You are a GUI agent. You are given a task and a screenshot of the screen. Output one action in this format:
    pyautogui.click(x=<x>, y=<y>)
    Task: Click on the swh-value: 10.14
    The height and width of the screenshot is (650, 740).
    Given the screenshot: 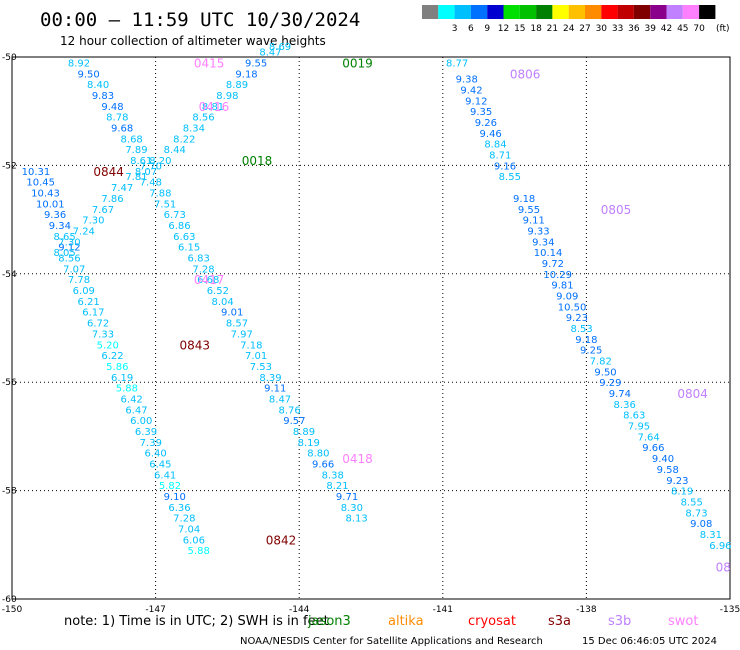 What is the action you would take?
    pyautogui.click(x=548, y=253)
    